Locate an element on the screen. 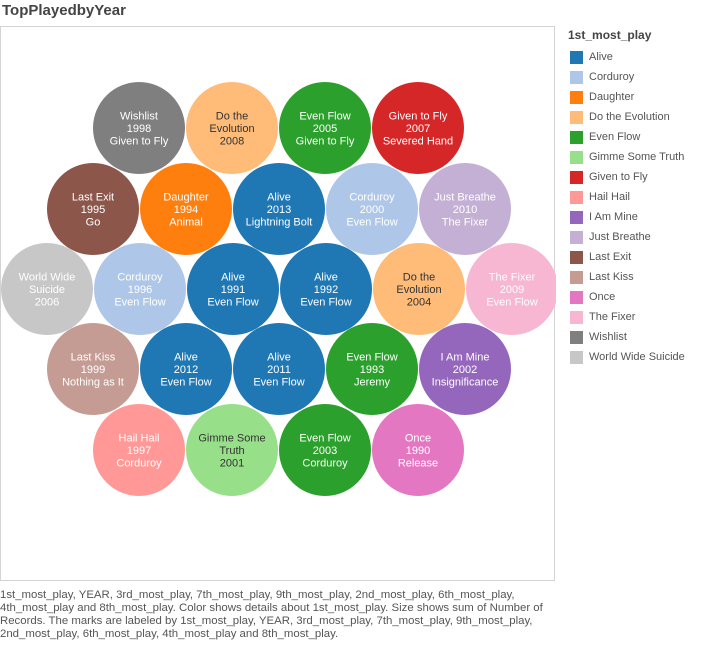  legend-item: Corduroy is located at coordinates (637, 77).